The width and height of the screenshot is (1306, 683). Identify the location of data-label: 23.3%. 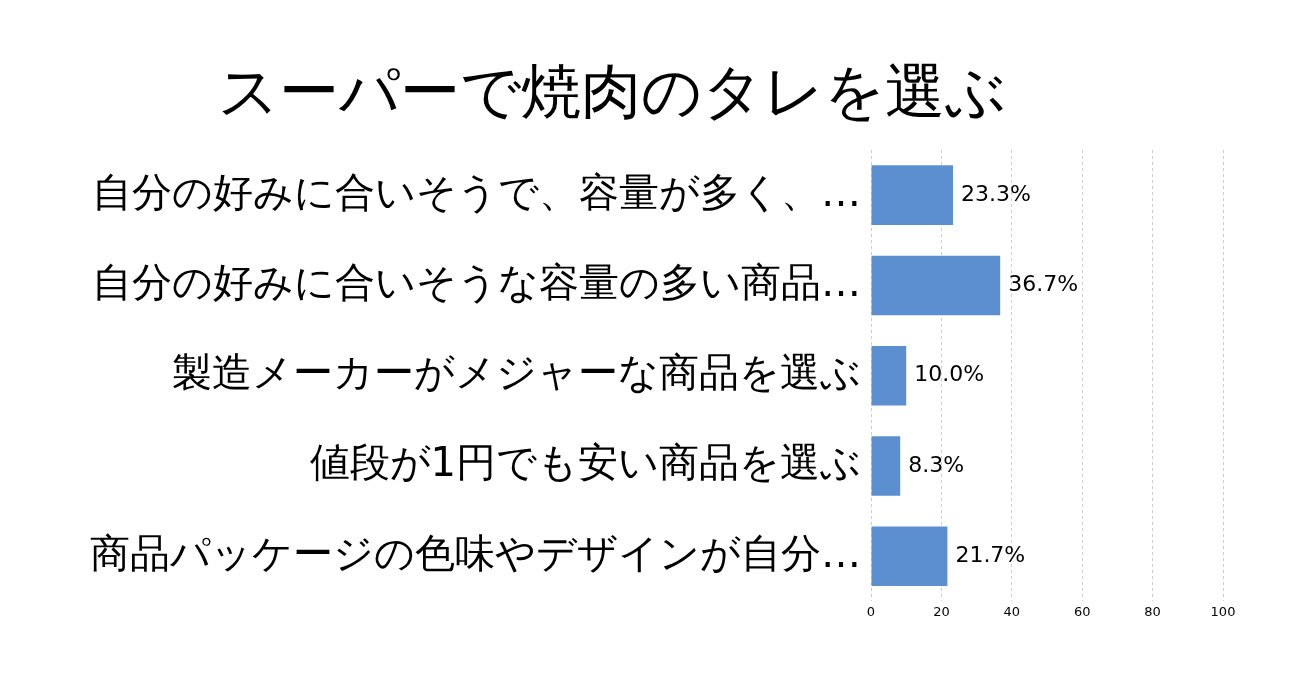
(996, 193).